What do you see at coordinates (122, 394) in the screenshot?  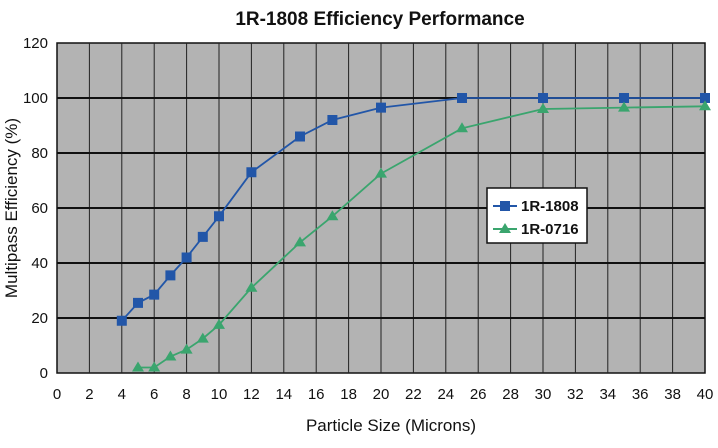 I see `x-tick-label: 4` at bounding box center [122, 394].